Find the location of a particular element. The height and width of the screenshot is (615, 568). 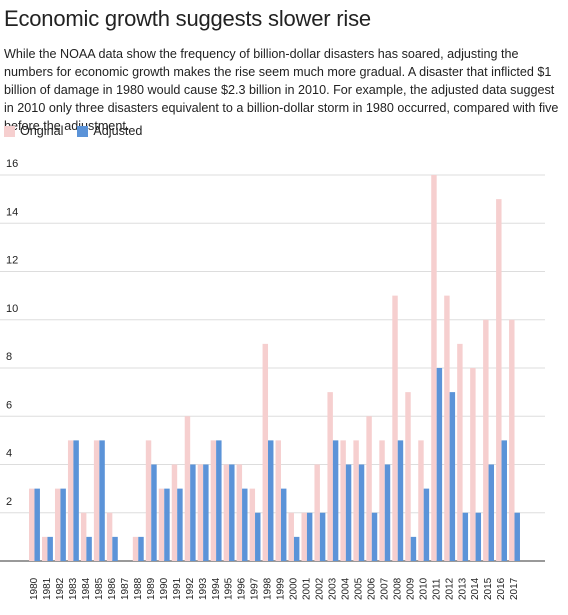

legend-label: Adjusted is located at coordinates (118, 131).